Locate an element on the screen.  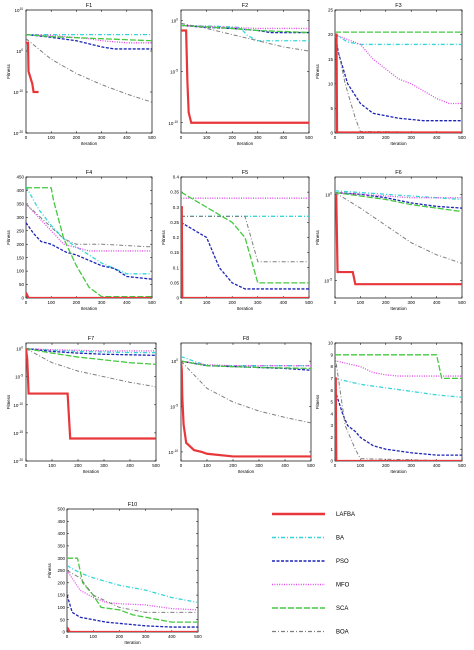
y-tick-exponent: -15 is located at coordinates (20, 432).